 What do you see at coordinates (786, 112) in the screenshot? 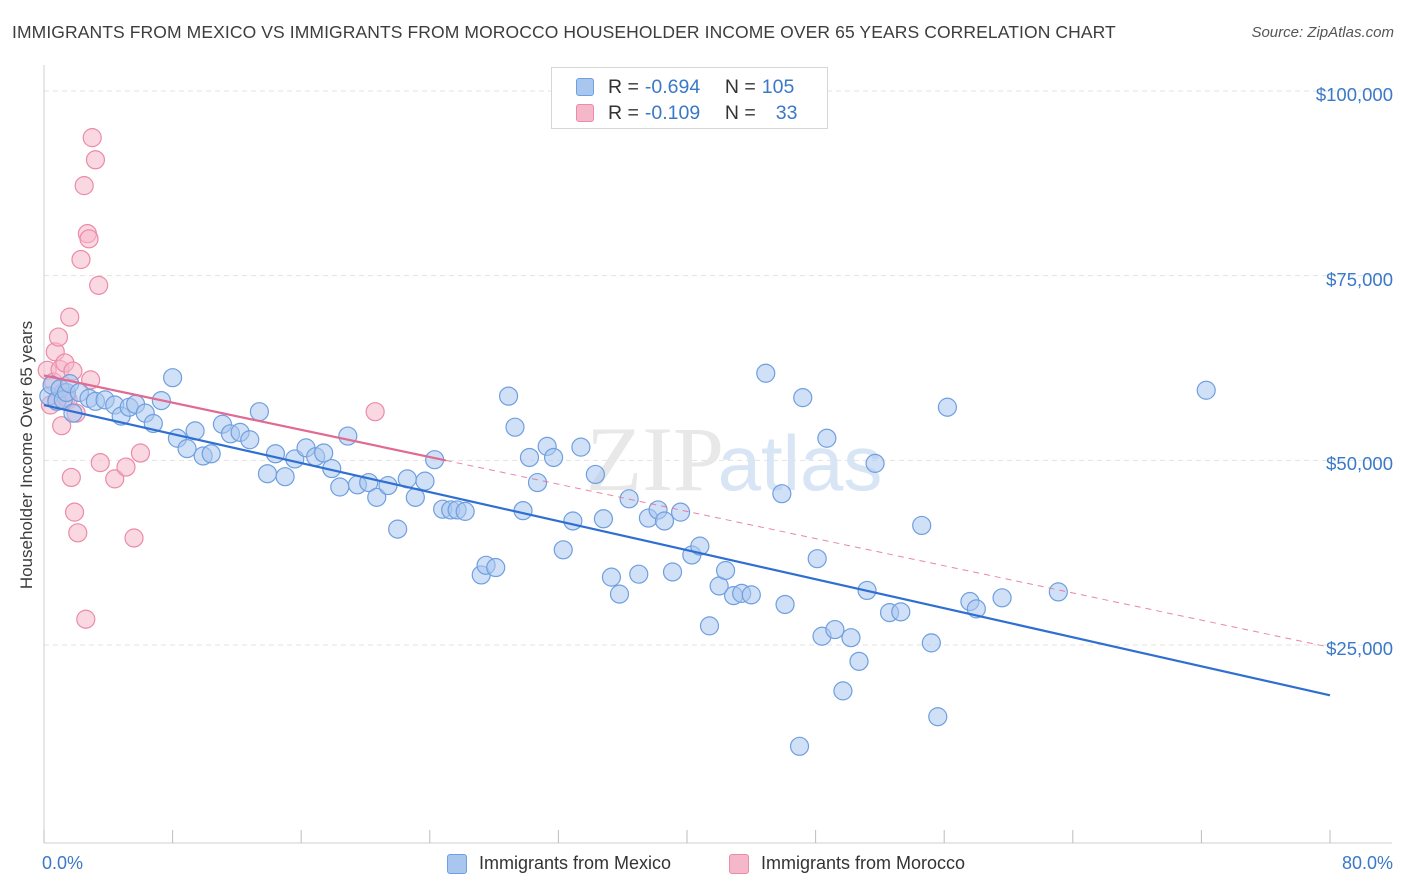
I see `legend-n-value: 33` at bounding box center [786, 112].